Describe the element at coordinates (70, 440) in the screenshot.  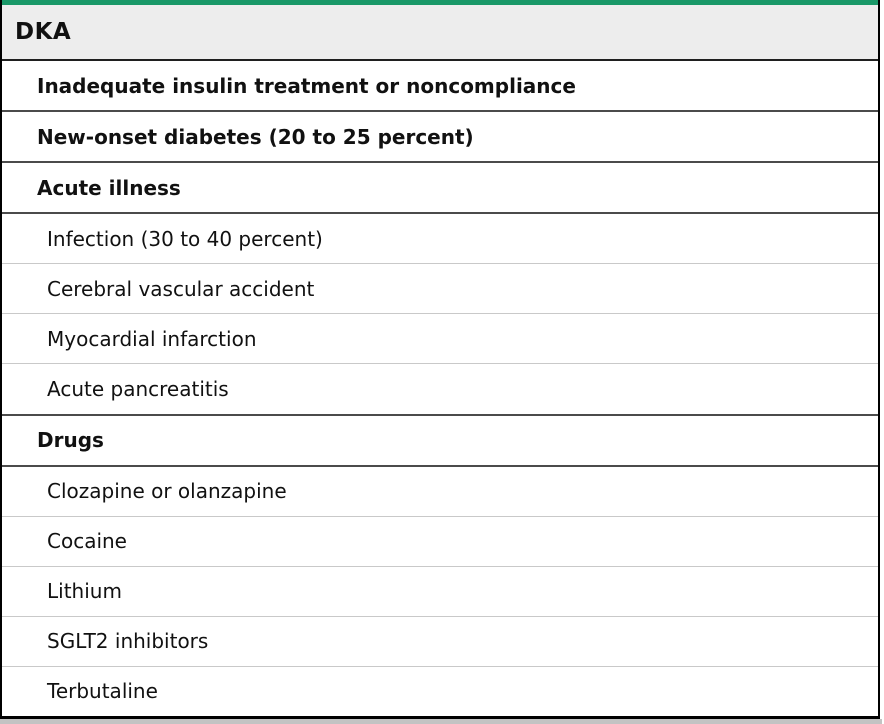
I see `row-label: Drugs` at that location.